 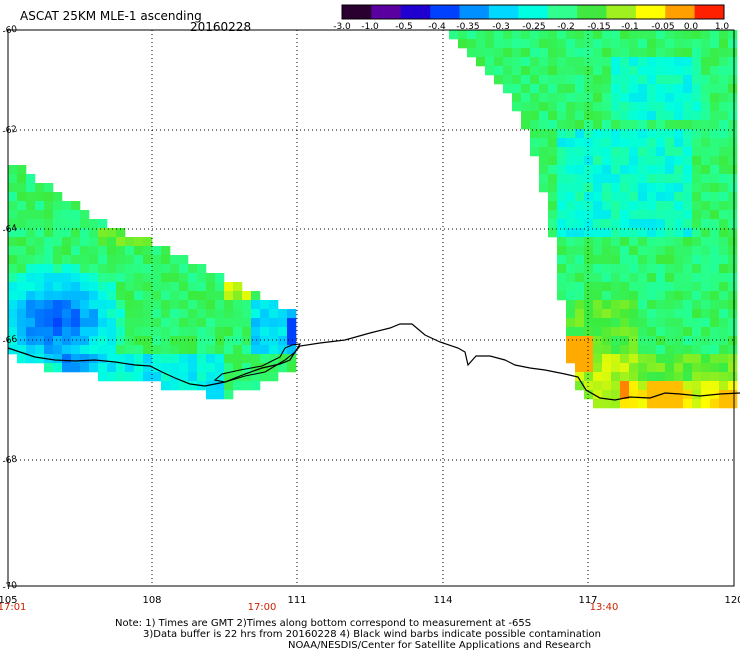 What do you see at coordinates (9, 600) in the screenshot?
I see `longitude-label: 105` at bounding box center [9, 600].